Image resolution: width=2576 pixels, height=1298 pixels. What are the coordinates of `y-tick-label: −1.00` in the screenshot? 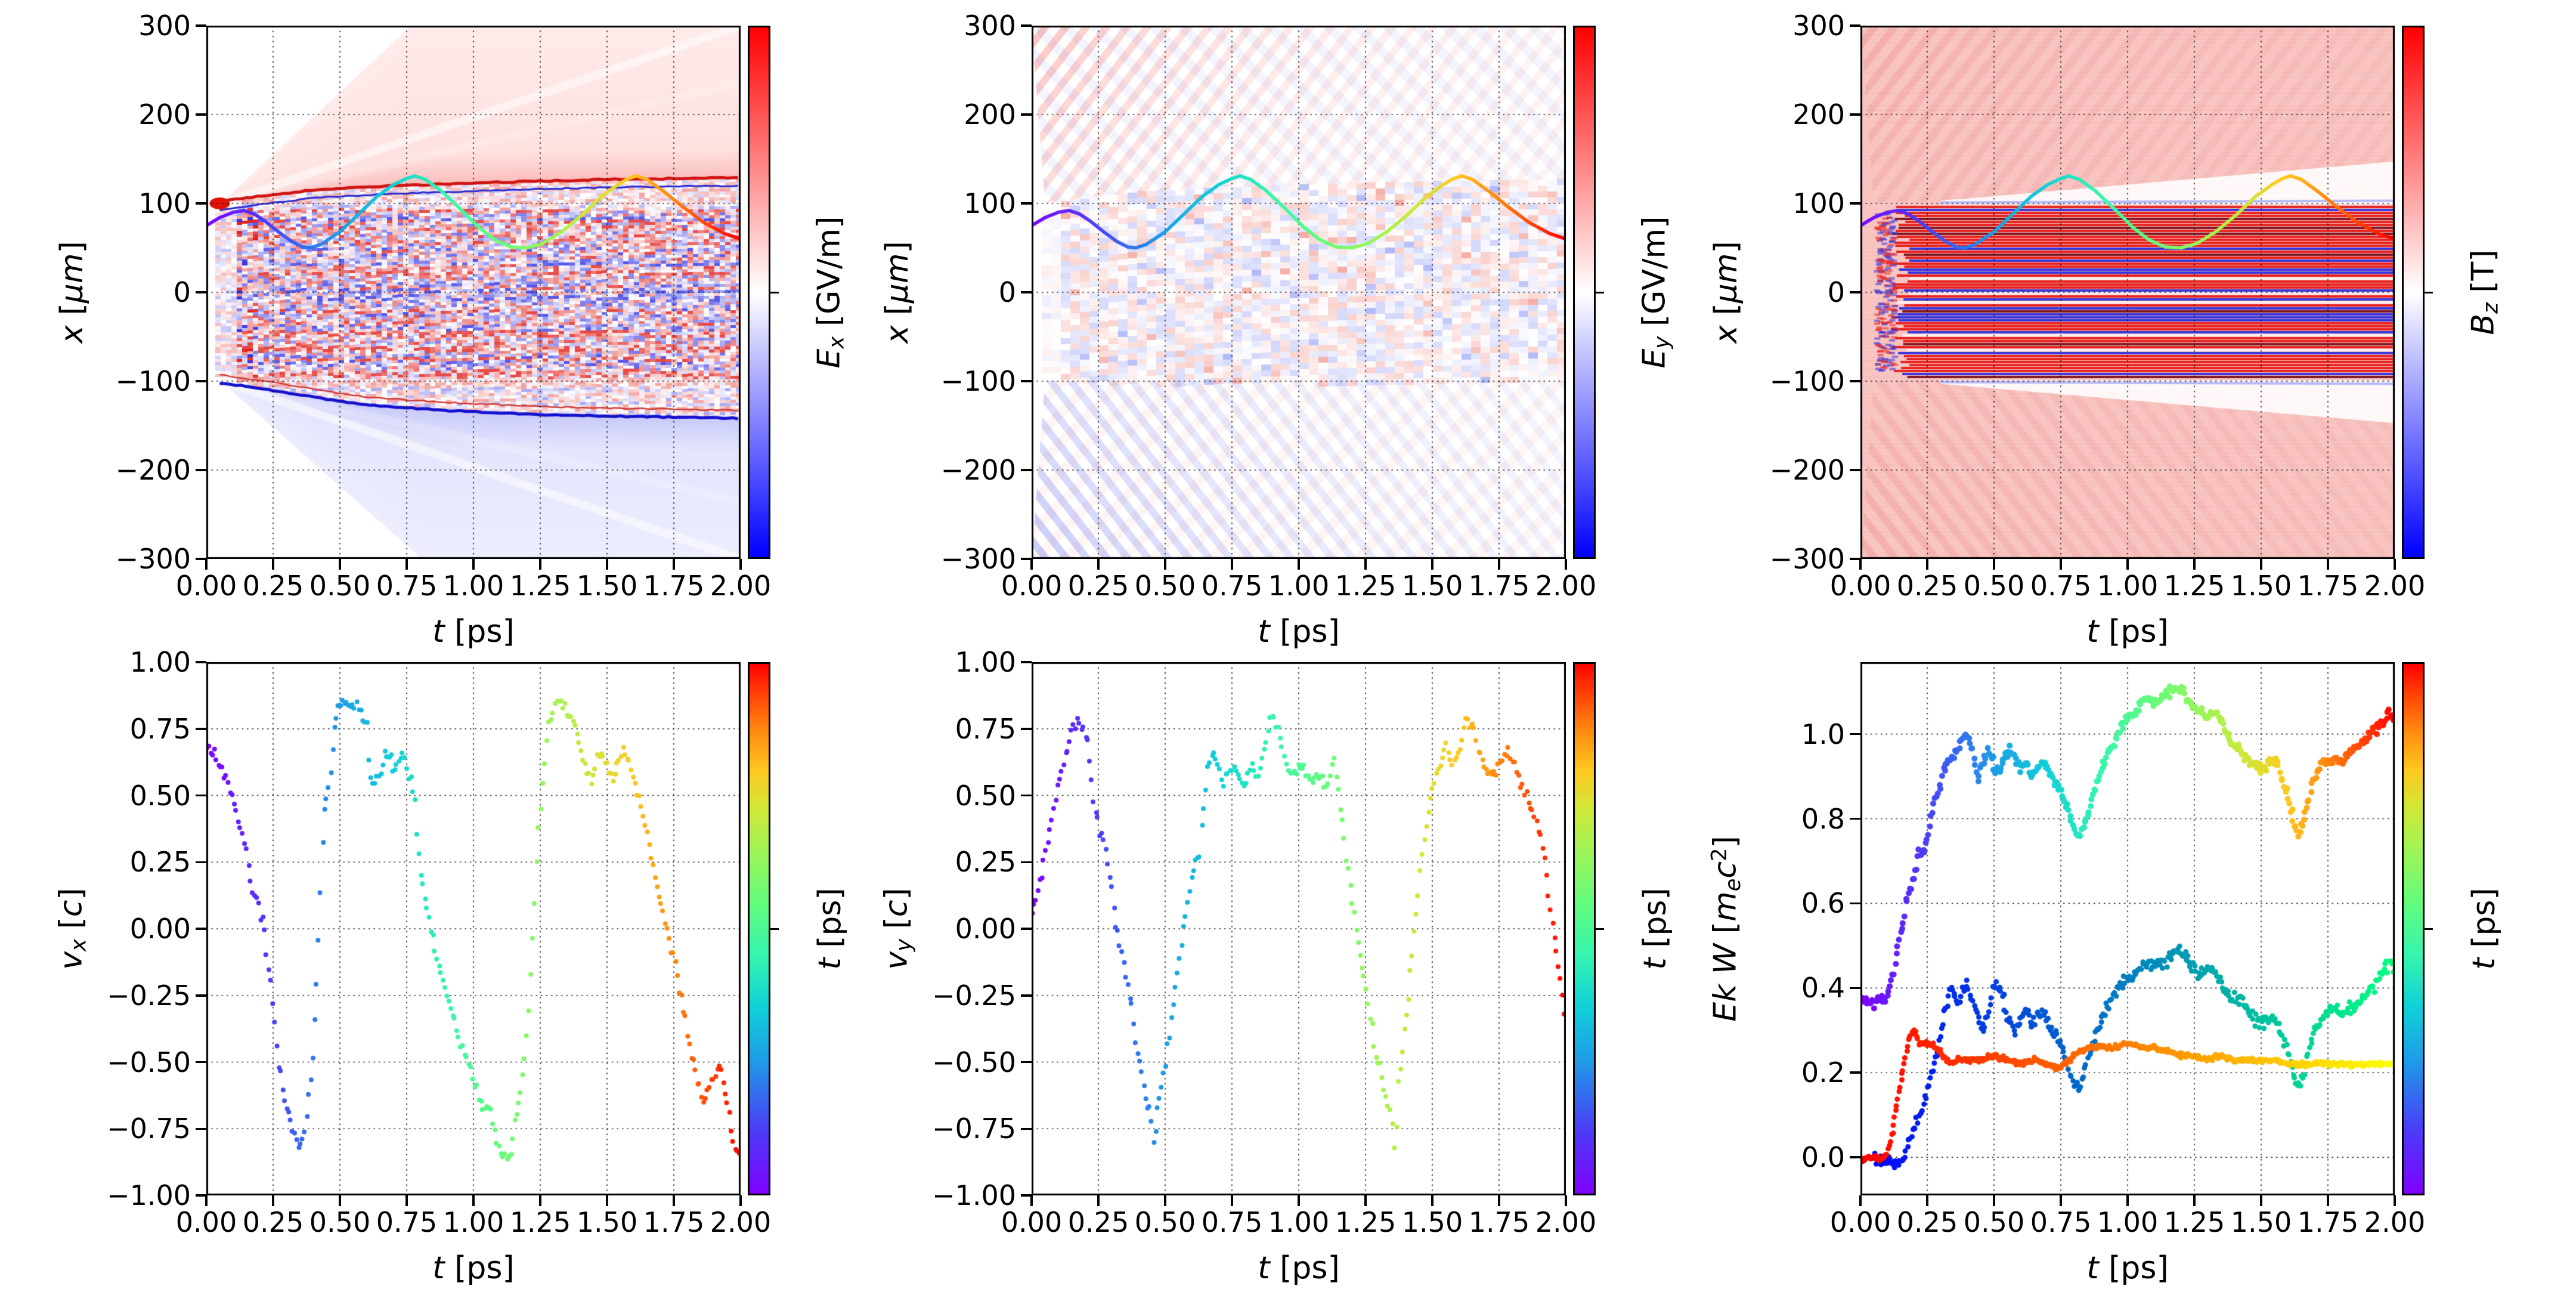 It's located at (149, 1195).